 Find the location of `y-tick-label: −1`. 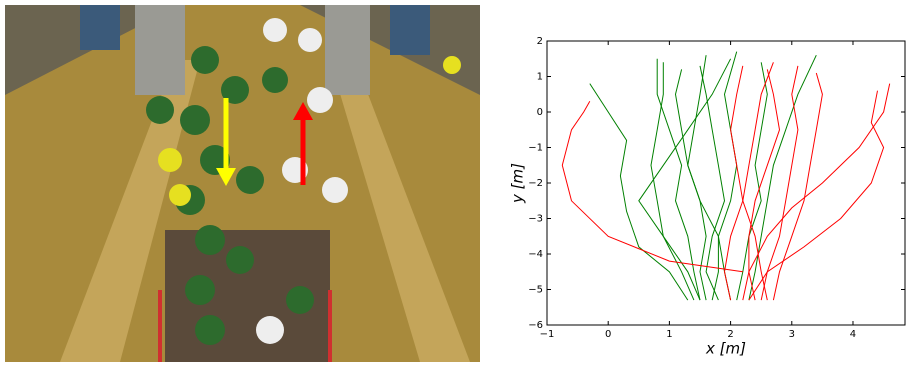

y-tick-label: −1 is located at coordinates (535, 148).